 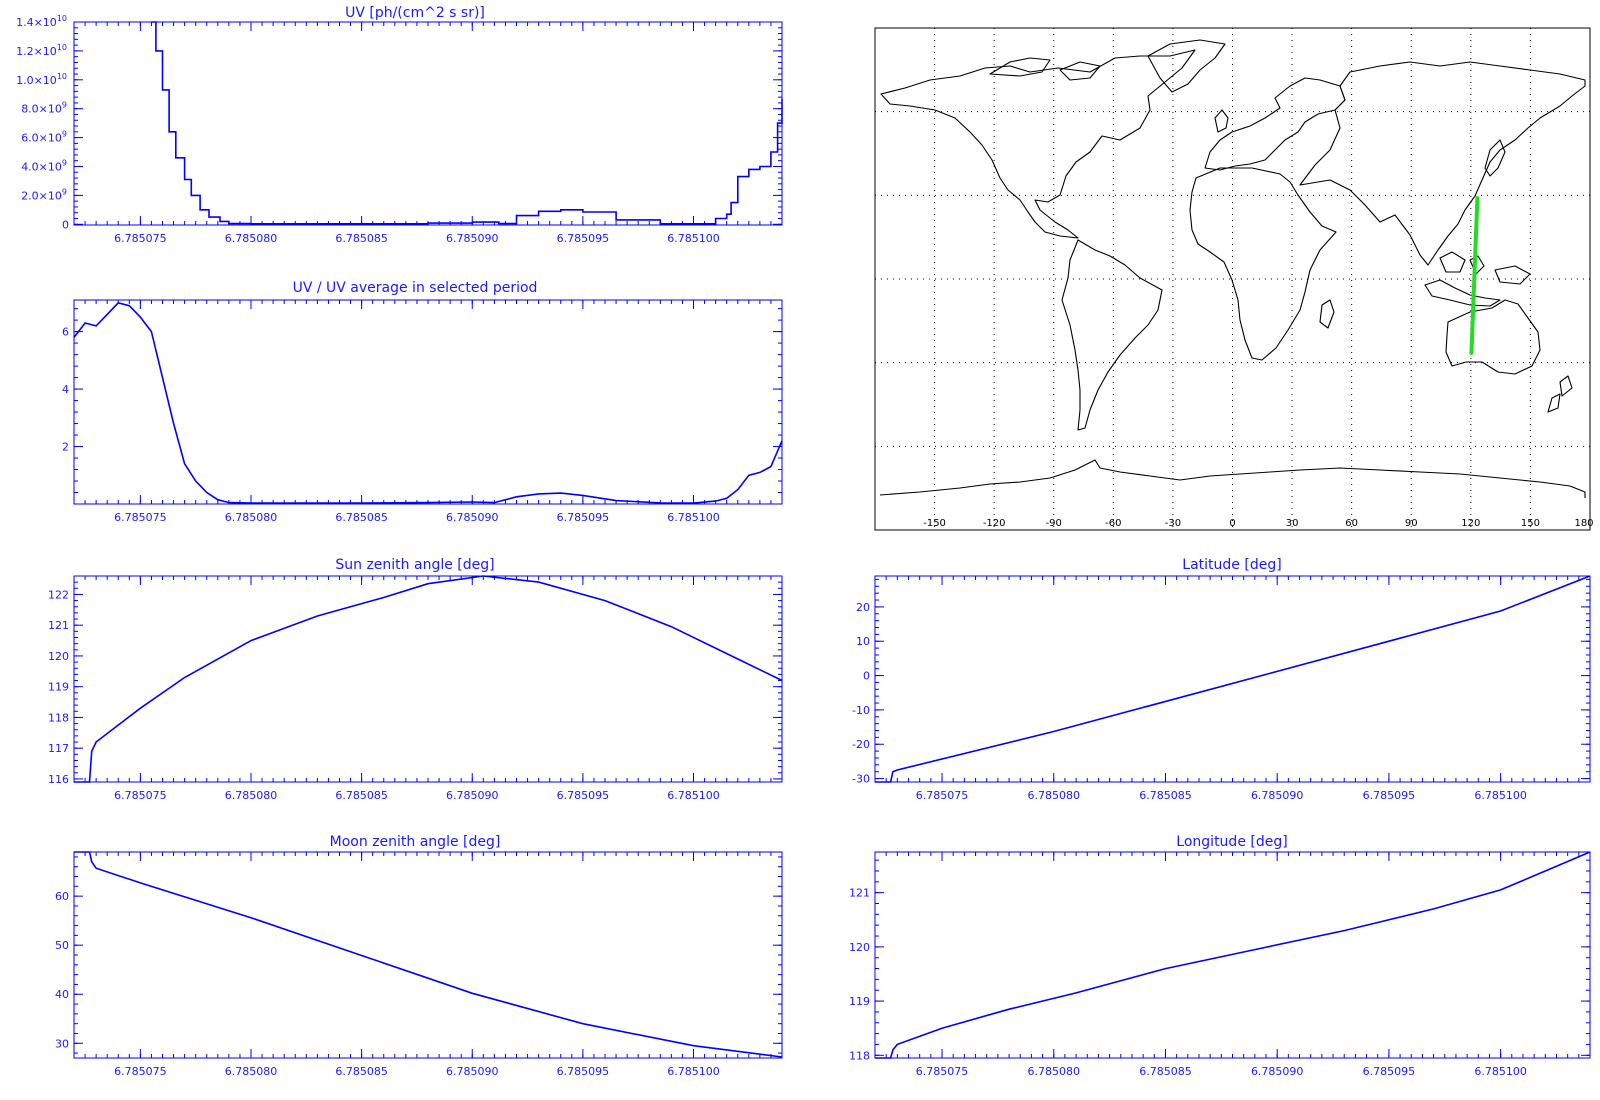 What do you see at coordinates (1054, 1071) in the screenshot?
I see `longitude-x-tick-label: 6.785080` at bounding box center [1054, 1071].